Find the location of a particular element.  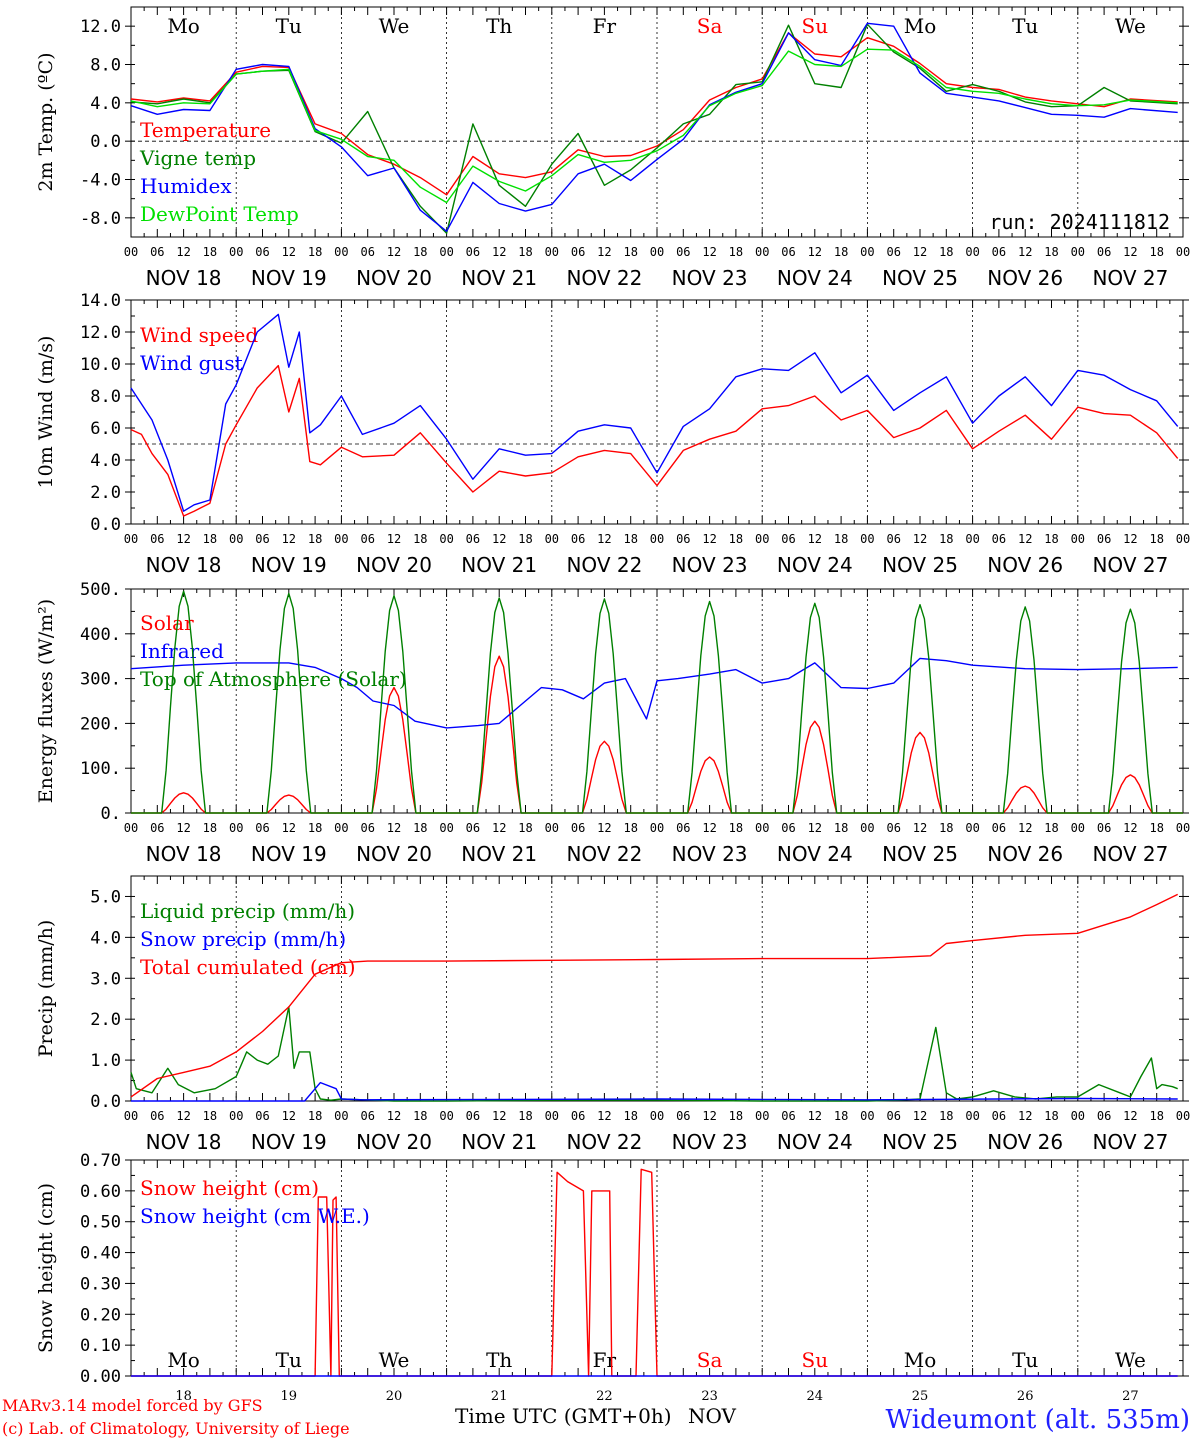

y-tick-label: 0.60 is located at coordinates (100, 1192).